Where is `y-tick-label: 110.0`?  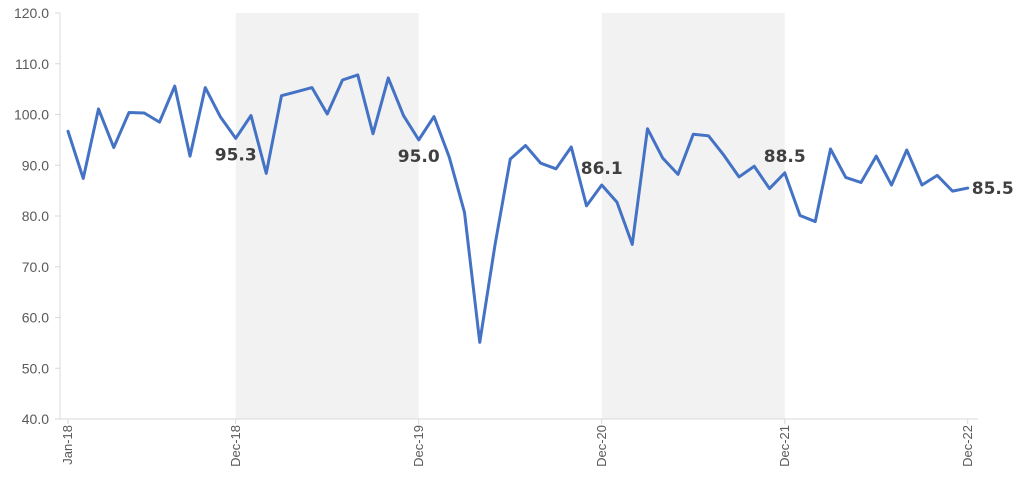 y-tick-label: 110.0 is located at coordinates (32, 64).